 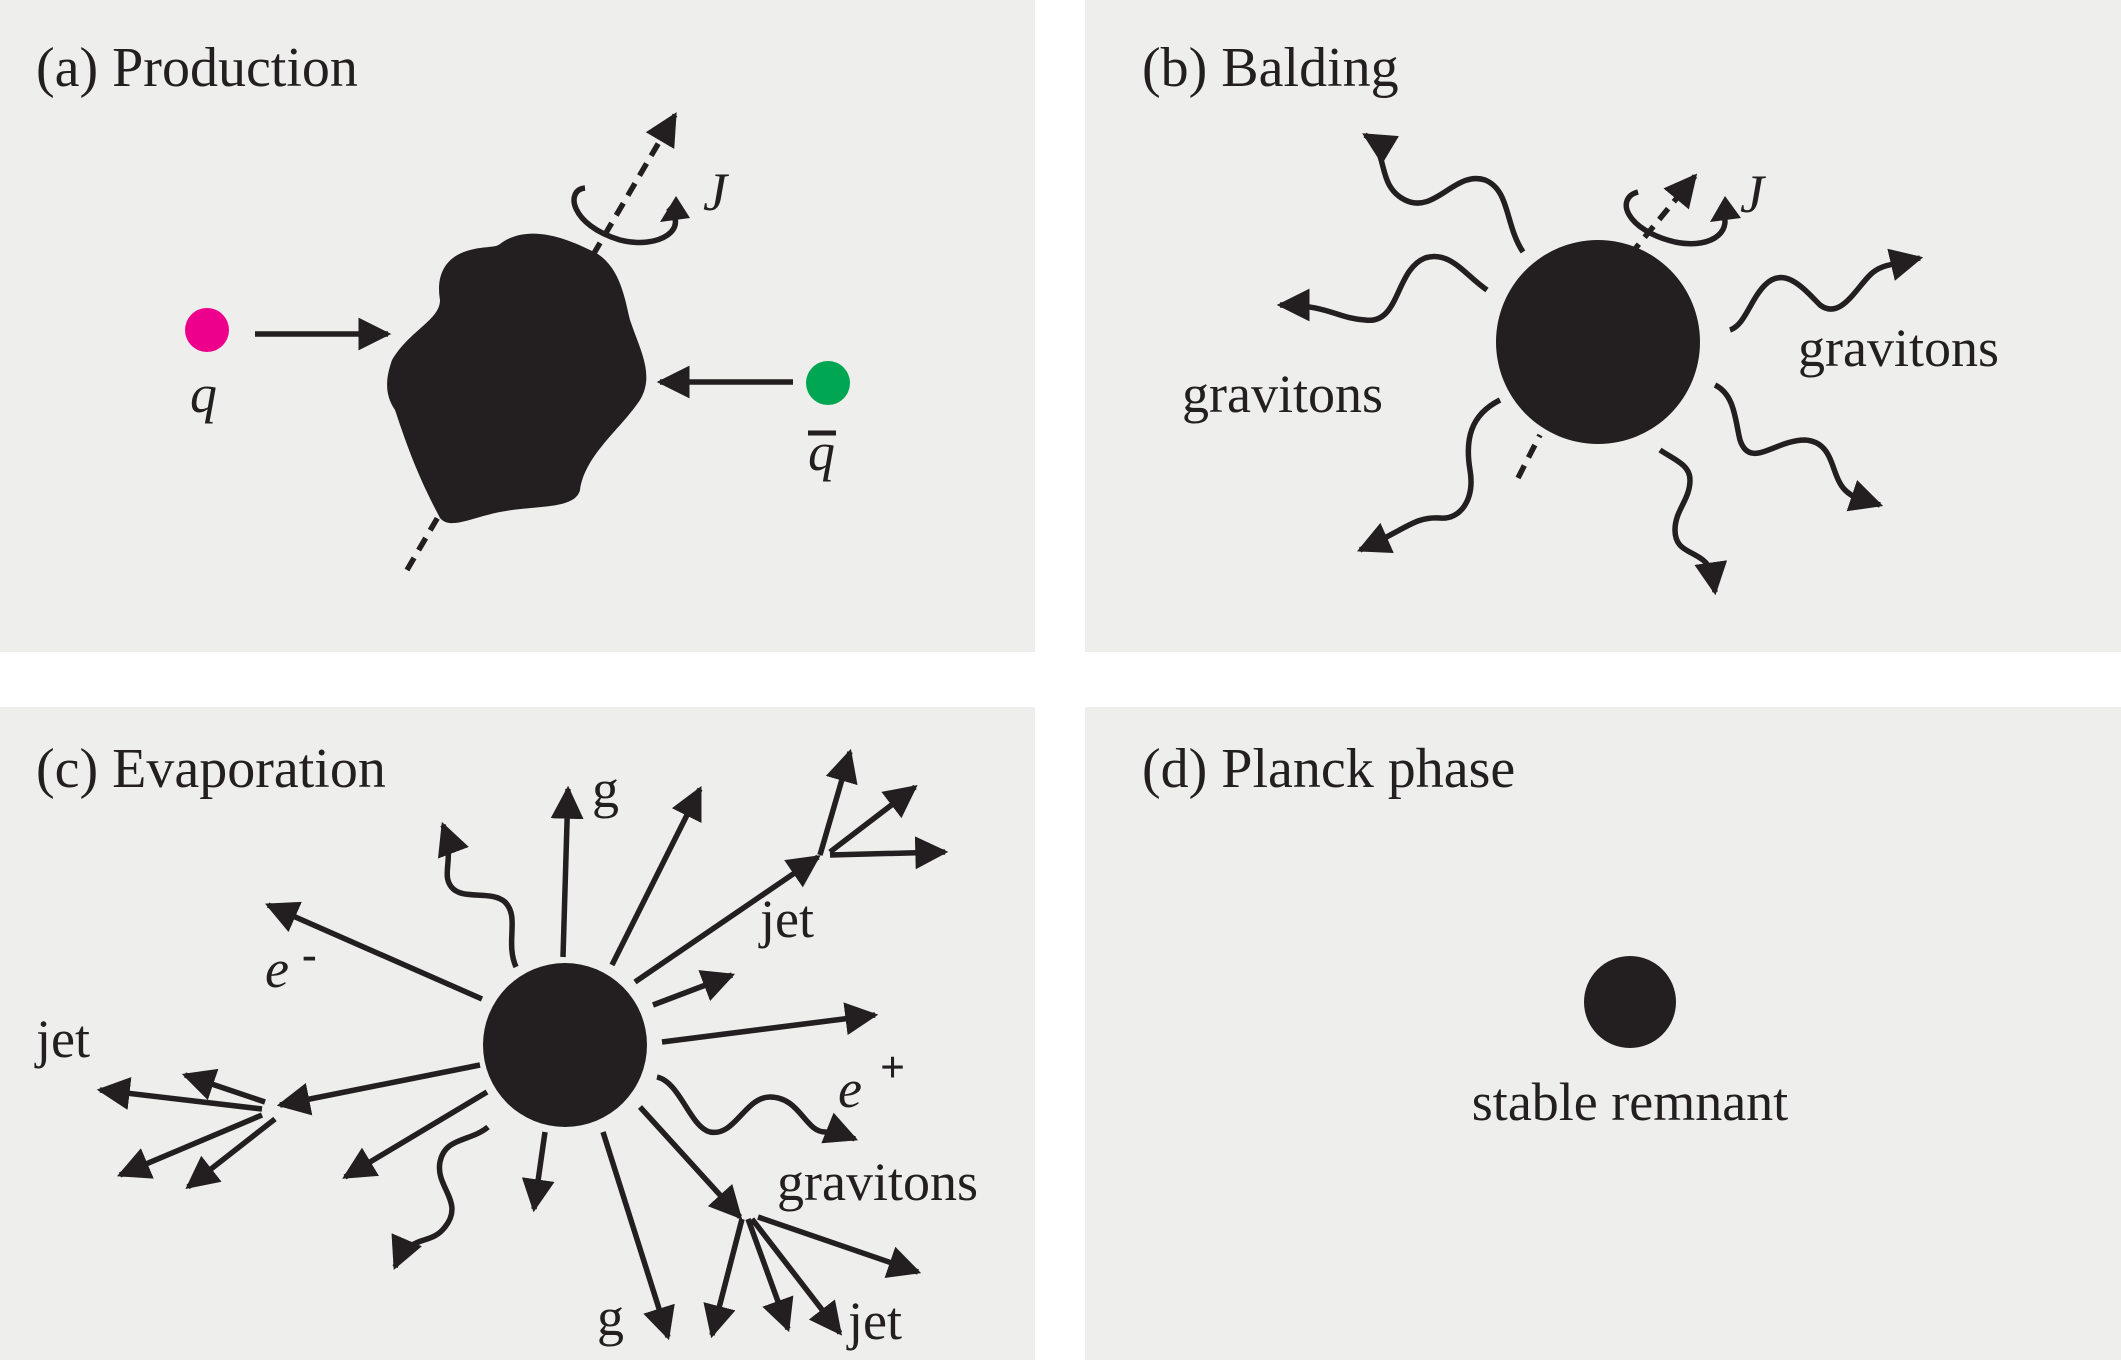 What do you see at coordinates (656, 876) in the screenshot?
I see `emission-up-right` at bounding box center [656, 876].